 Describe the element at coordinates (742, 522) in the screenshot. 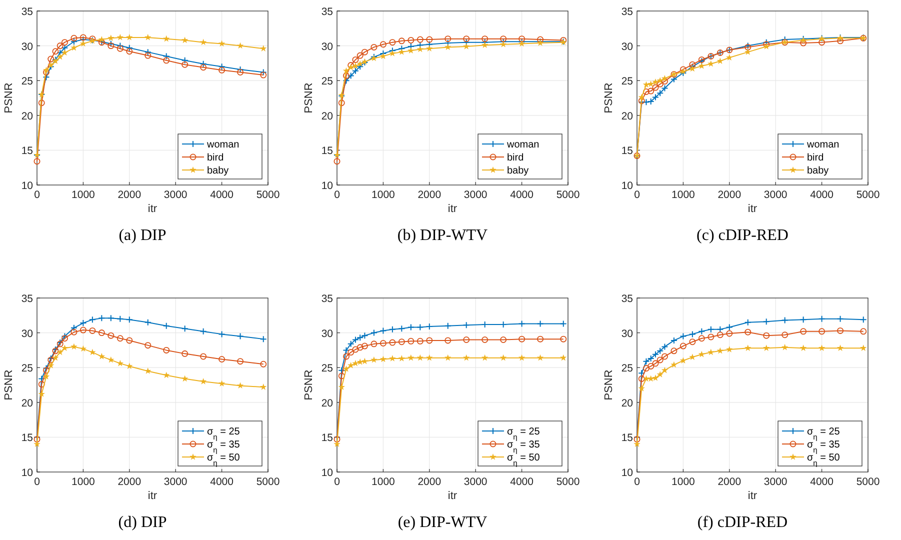

I see `text: (f) cDIP-RED` at that location.